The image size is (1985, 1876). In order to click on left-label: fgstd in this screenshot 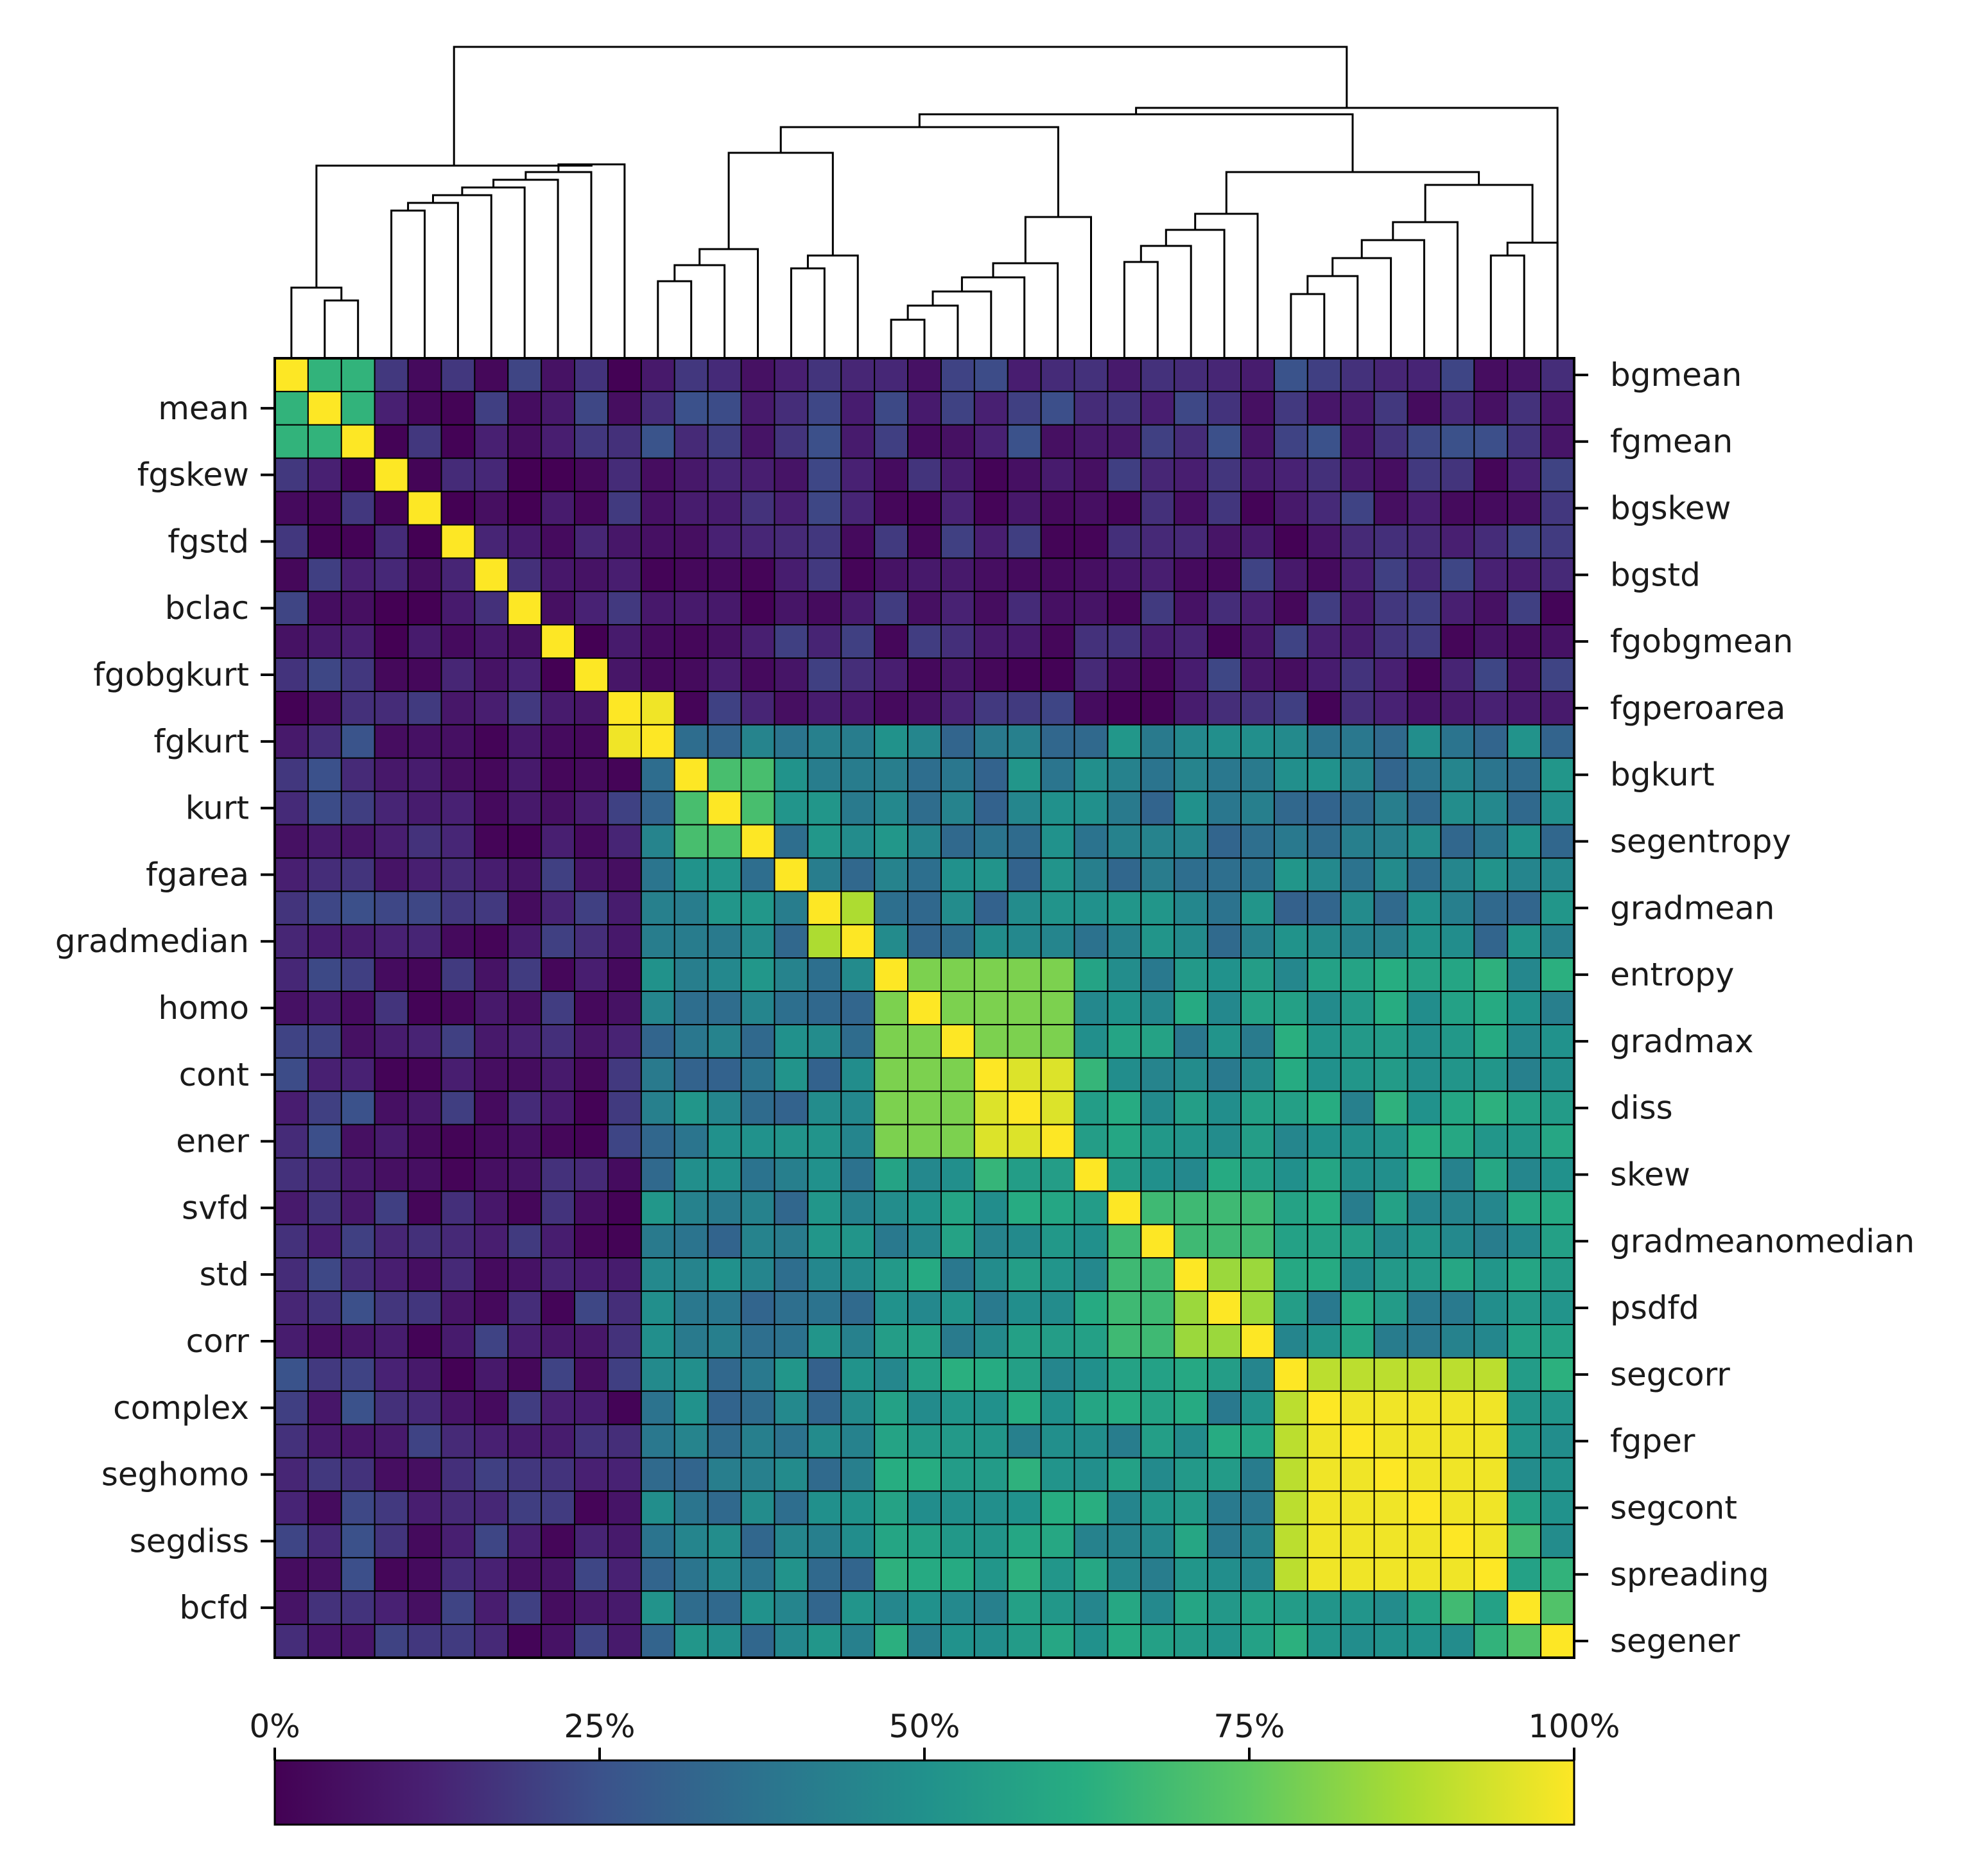, I will do `click(208, 541)`.